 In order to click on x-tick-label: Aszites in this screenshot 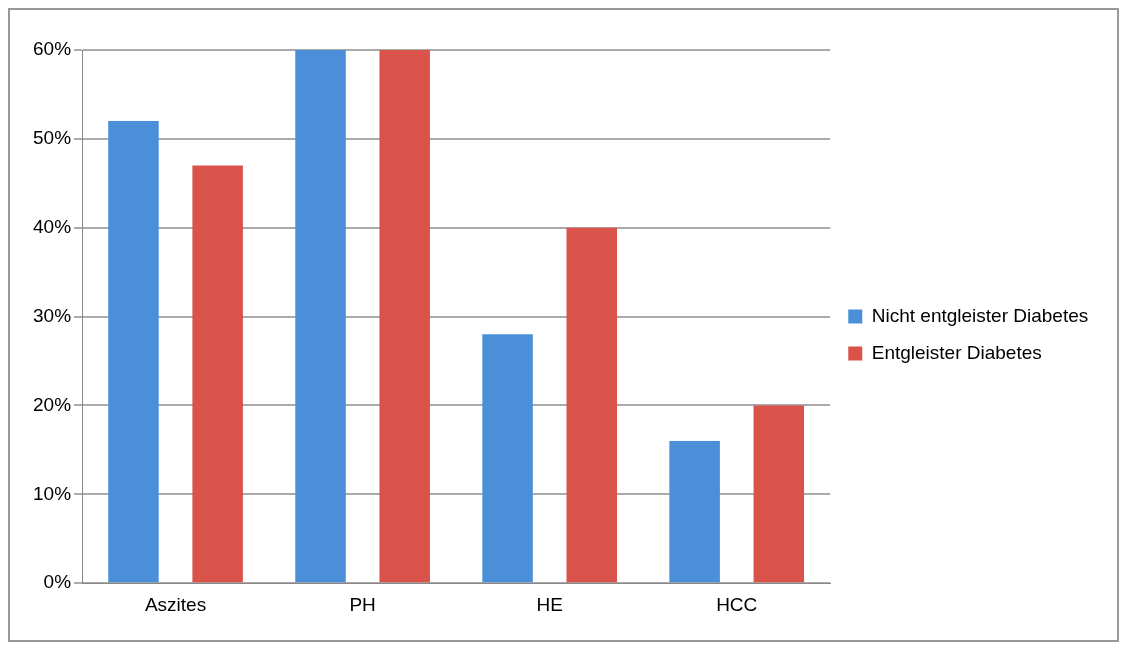, I will do `click(175, 604)`.